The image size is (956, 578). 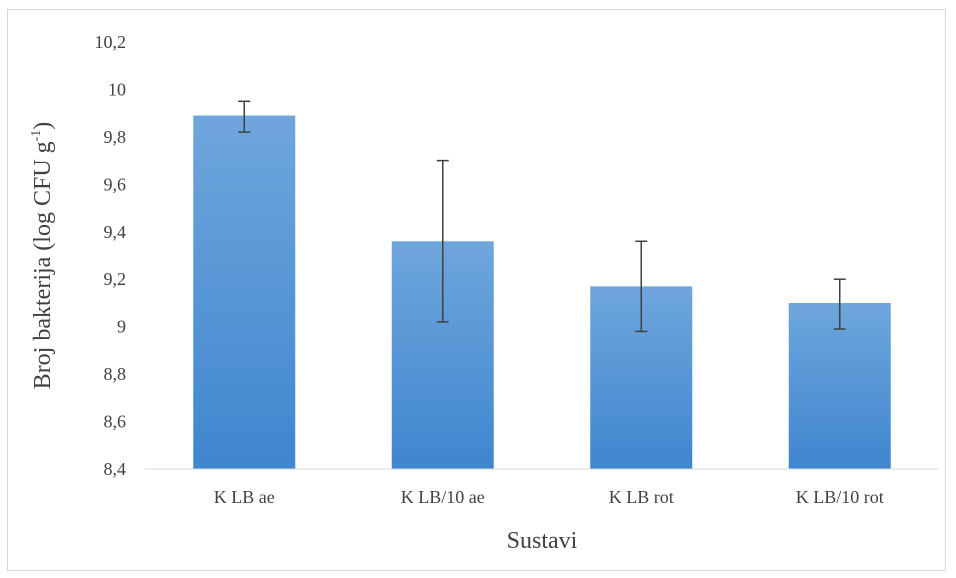 What do you see at coordinates (641, 497) in the screenshot?
I see `x-tick-label: K LB rot` at bounding box center [641, 497].